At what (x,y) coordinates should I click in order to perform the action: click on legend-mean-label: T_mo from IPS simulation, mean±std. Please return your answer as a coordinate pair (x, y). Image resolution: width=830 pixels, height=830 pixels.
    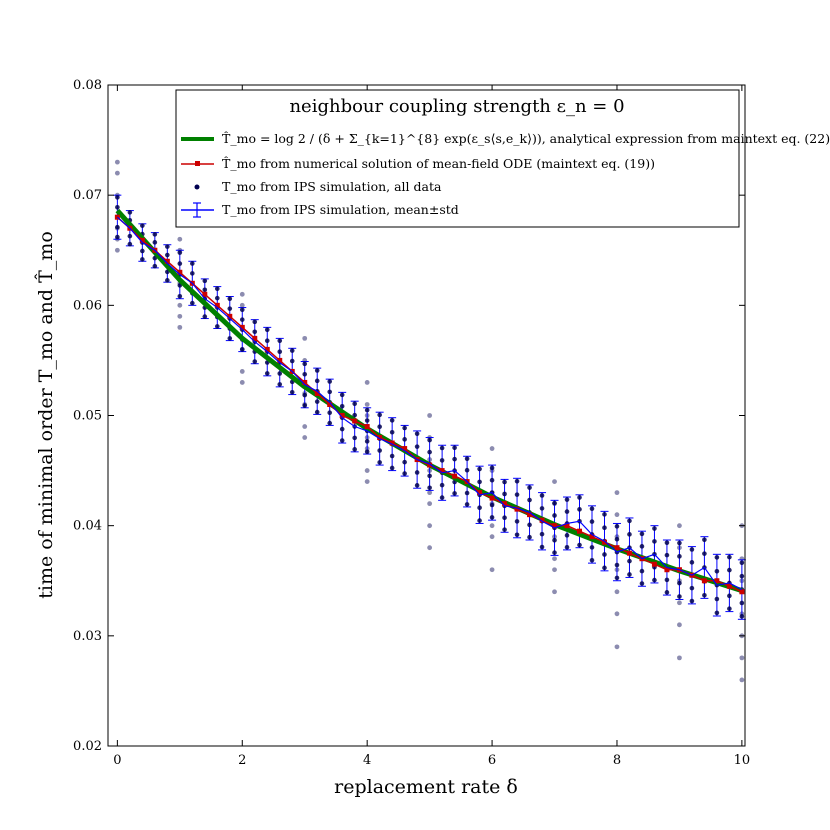
    Looking at the image, I should click on (340, 209).